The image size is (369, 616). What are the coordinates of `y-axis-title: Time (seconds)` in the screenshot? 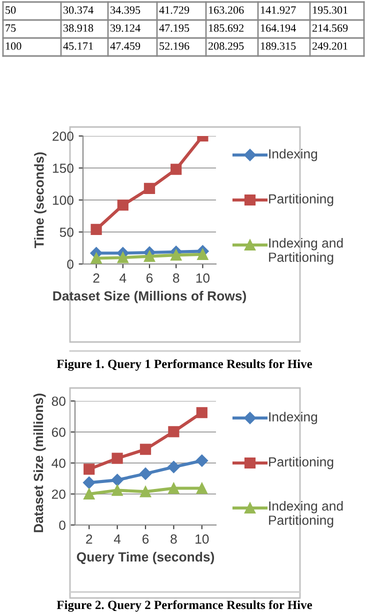 It's located at (40, 200).